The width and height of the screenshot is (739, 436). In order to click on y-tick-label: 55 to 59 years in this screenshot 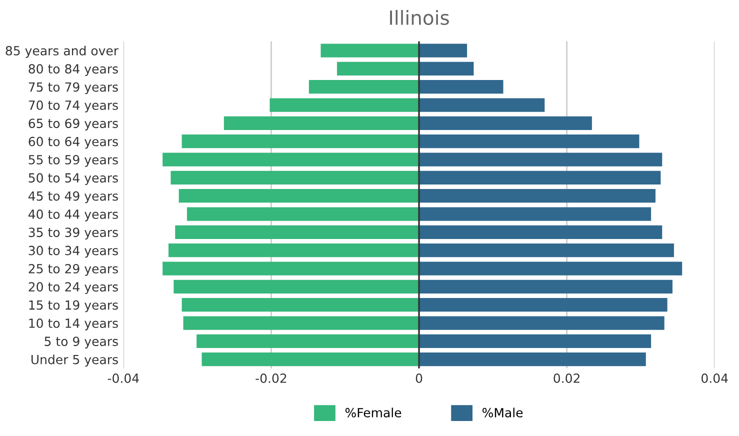, I will do `click(73, 160)`.